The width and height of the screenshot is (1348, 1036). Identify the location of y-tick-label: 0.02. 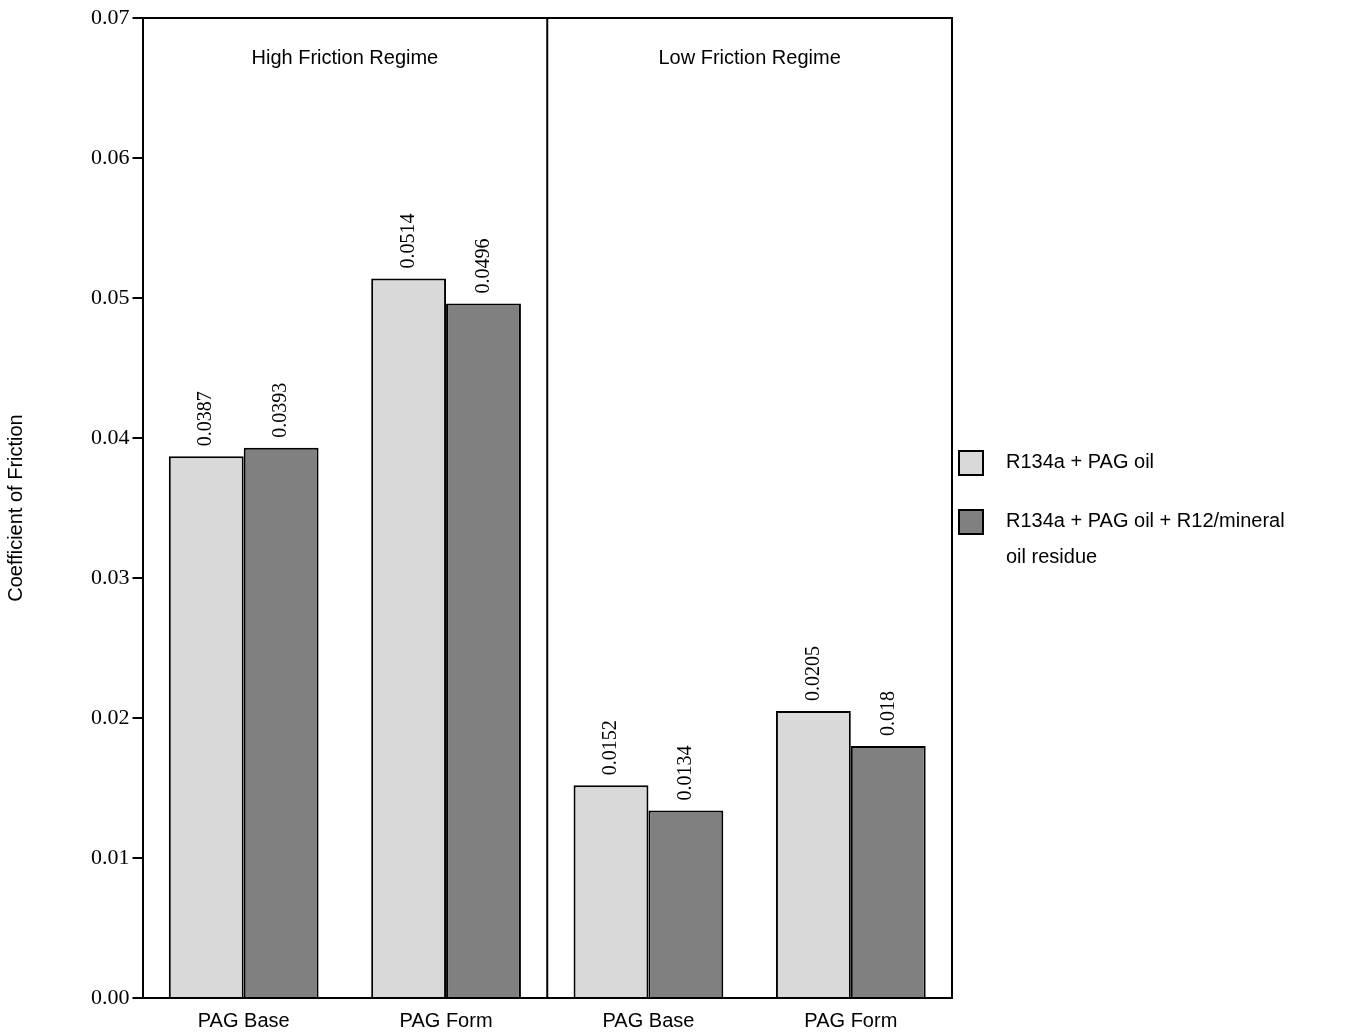
(110, 716).